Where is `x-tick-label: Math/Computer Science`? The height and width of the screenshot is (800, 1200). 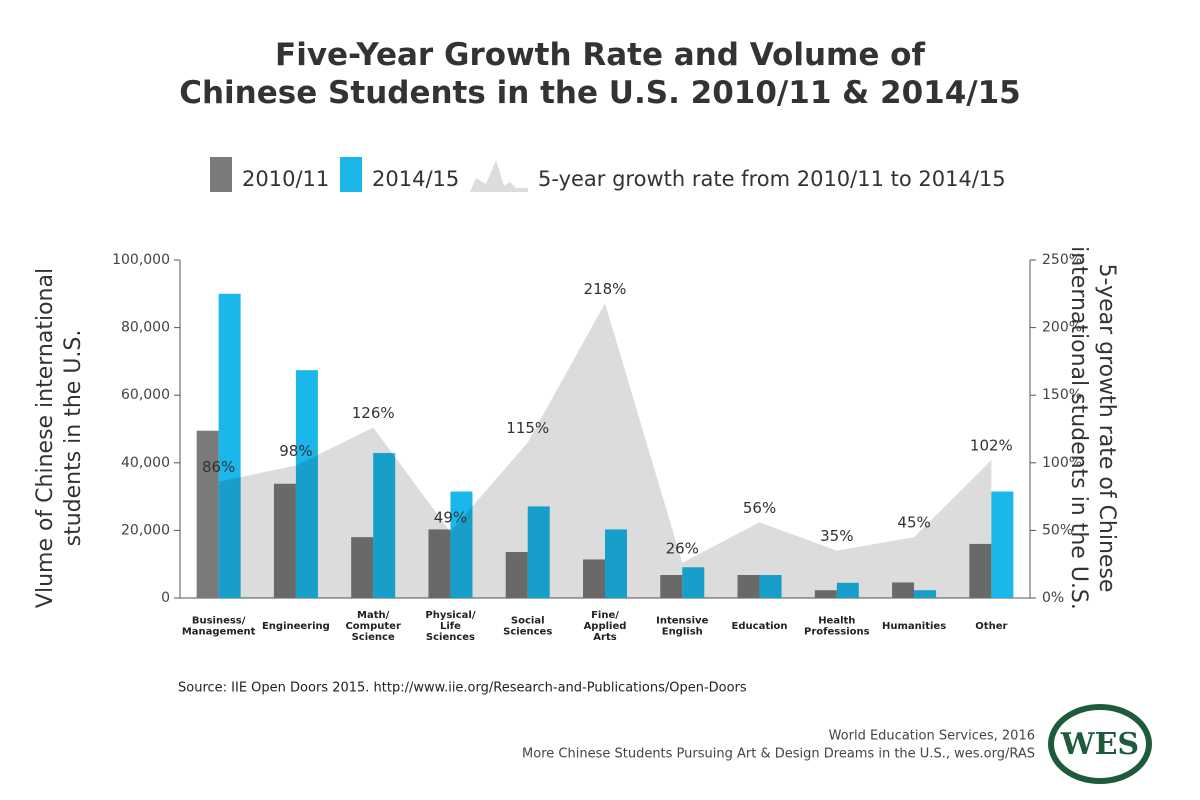 x-tick-label: Math/Computer Science is located at coordinates (372, 626).